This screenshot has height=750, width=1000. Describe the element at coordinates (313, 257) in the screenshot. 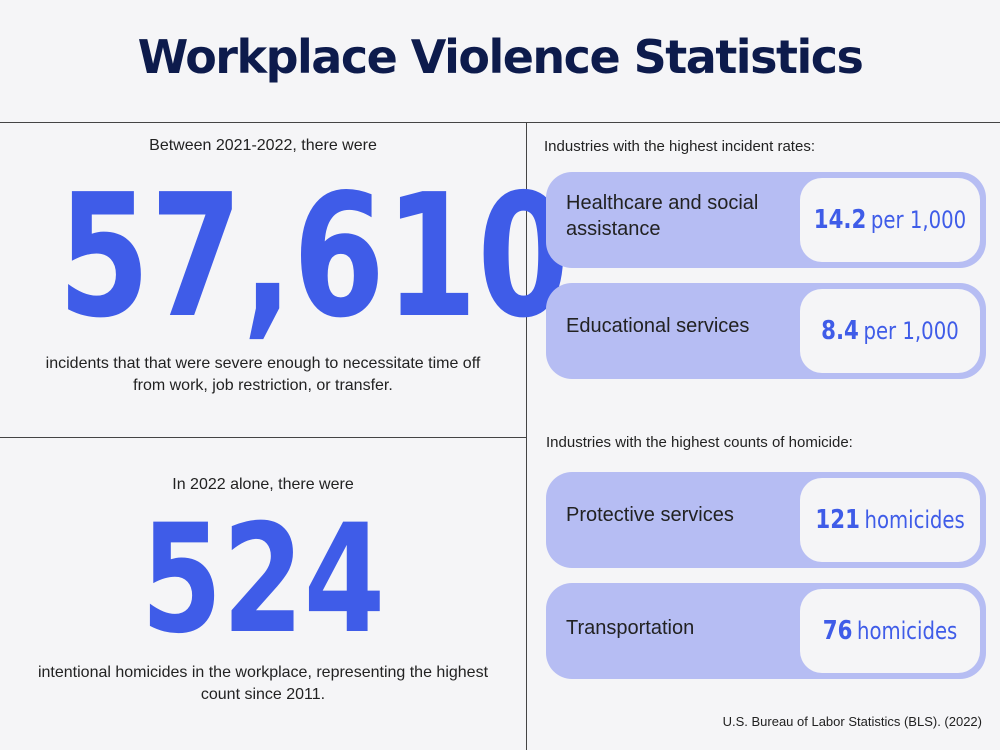

I see `stat1-number: 57,610` at that location.